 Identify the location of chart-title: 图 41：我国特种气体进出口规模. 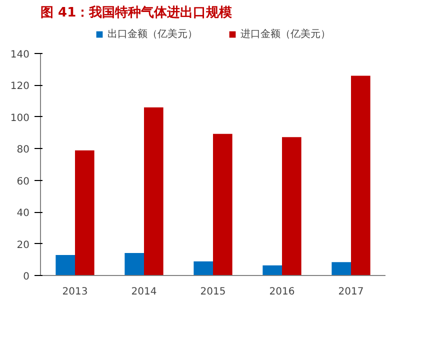
(136, 12).